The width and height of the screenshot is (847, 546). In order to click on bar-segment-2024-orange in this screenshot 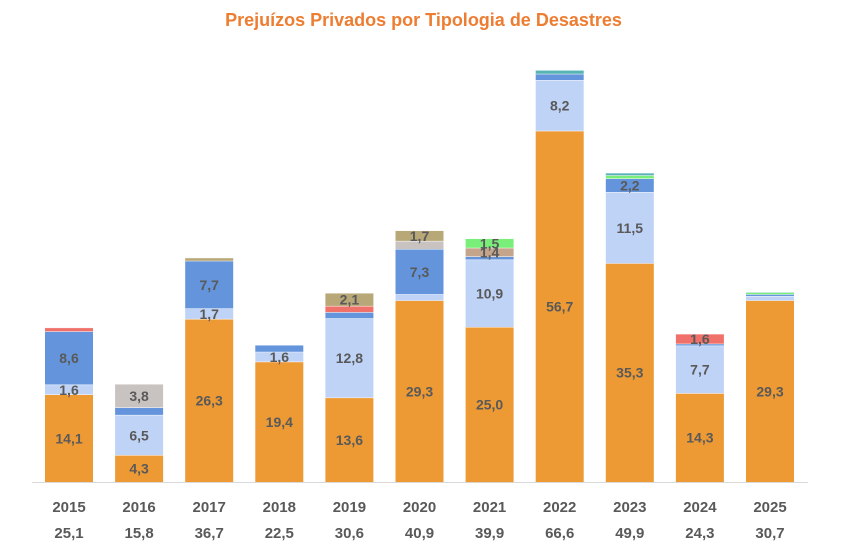, I will do `click(699, 437)`.